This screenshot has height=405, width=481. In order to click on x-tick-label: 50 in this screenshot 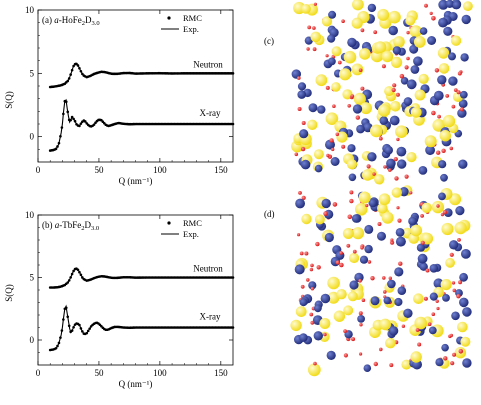, I will do `click(99, 373)`.